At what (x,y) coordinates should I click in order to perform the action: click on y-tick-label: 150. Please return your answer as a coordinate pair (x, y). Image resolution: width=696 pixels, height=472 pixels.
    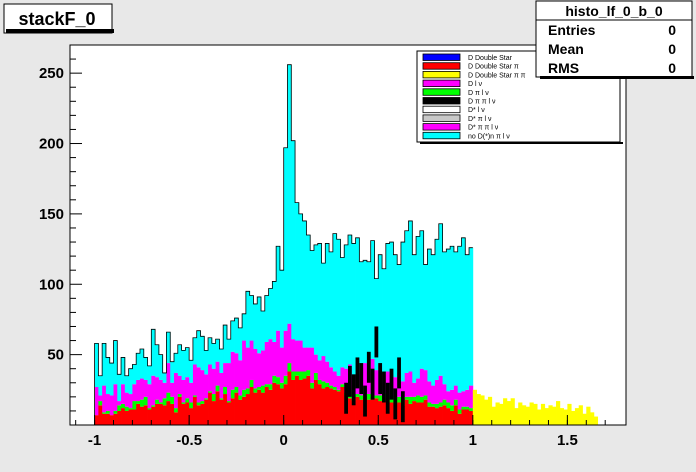
    Looking at the image, I should click on (51, 214).